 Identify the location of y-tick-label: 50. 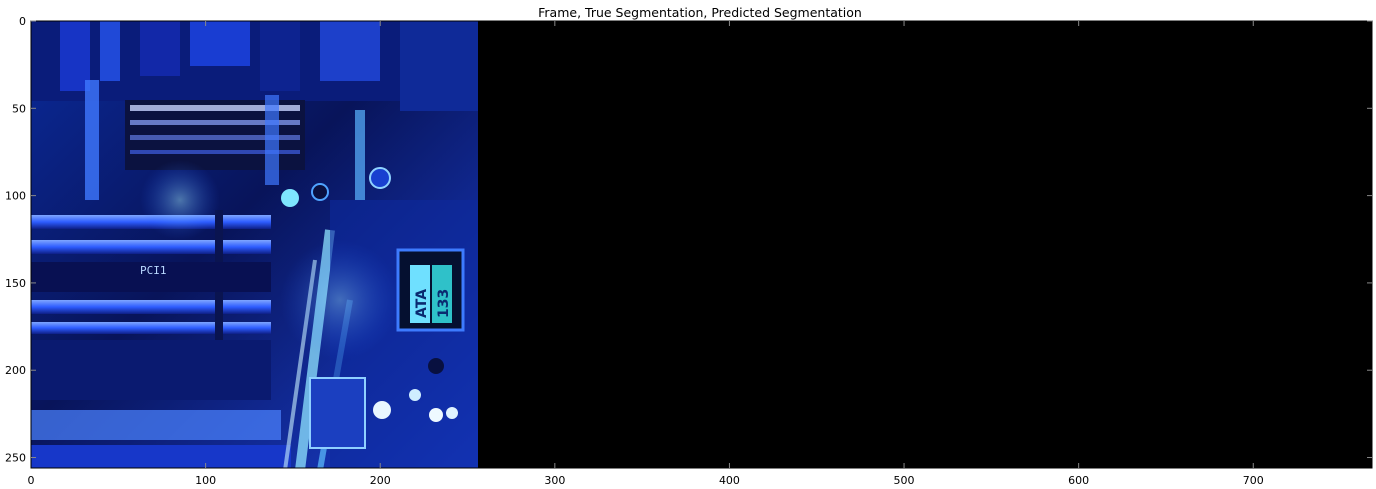
(19, 108).